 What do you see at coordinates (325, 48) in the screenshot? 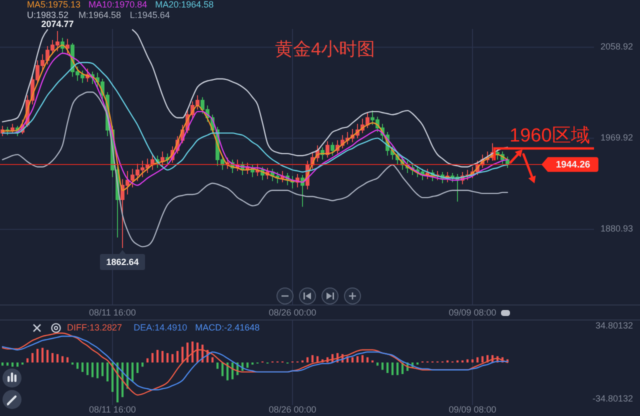
I see `text: 黄金4小时图` at bounding box center [325, 48].